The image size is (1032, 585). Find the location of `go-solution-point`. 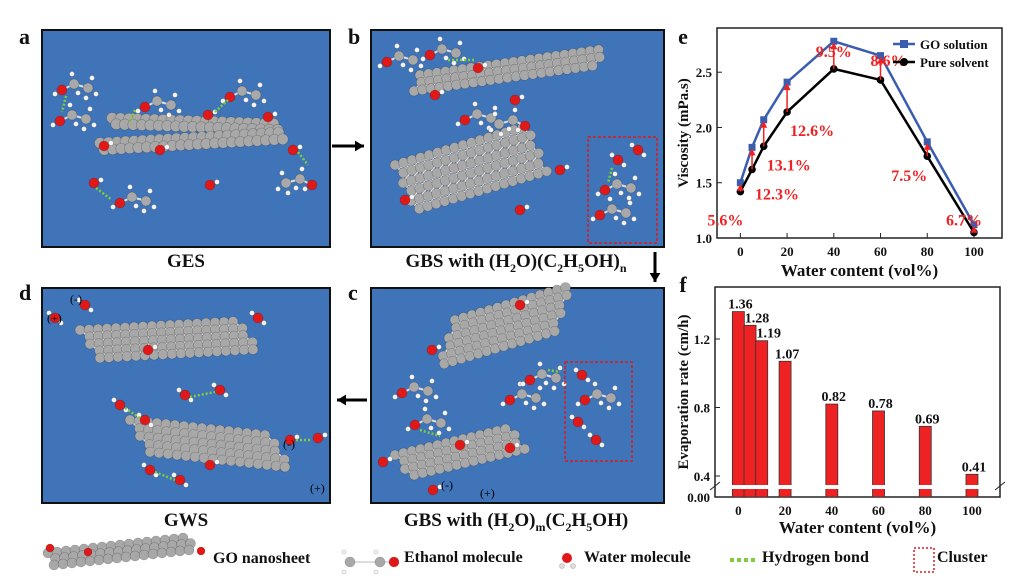

go-solution-point is located at coordinates (974, 225).